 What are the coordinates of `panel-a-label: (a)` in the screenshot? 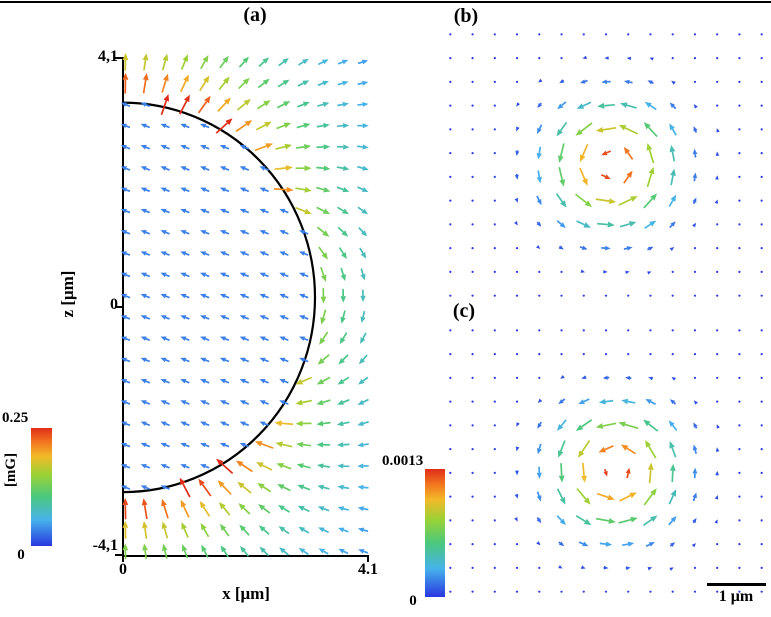 It's located at (255, 15).